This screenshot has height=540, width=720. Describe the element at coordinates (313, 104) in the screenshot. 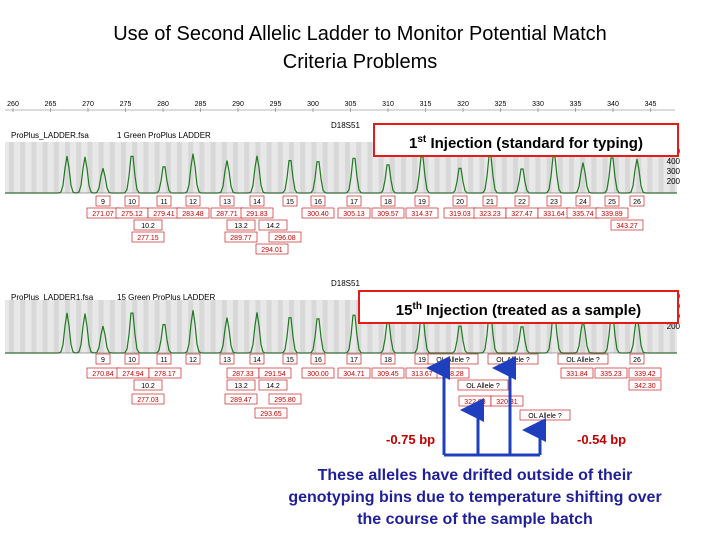

I see `axis-tick-300: 300` at that location.